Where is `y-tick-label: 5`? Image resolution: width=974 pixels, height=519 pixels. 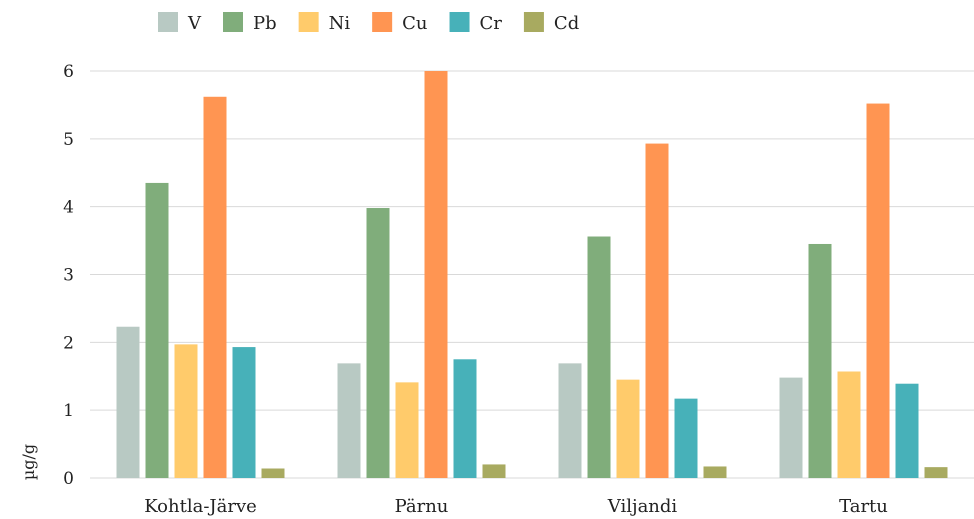
y-tick-label: 5 is located at coordinates (68, 140).